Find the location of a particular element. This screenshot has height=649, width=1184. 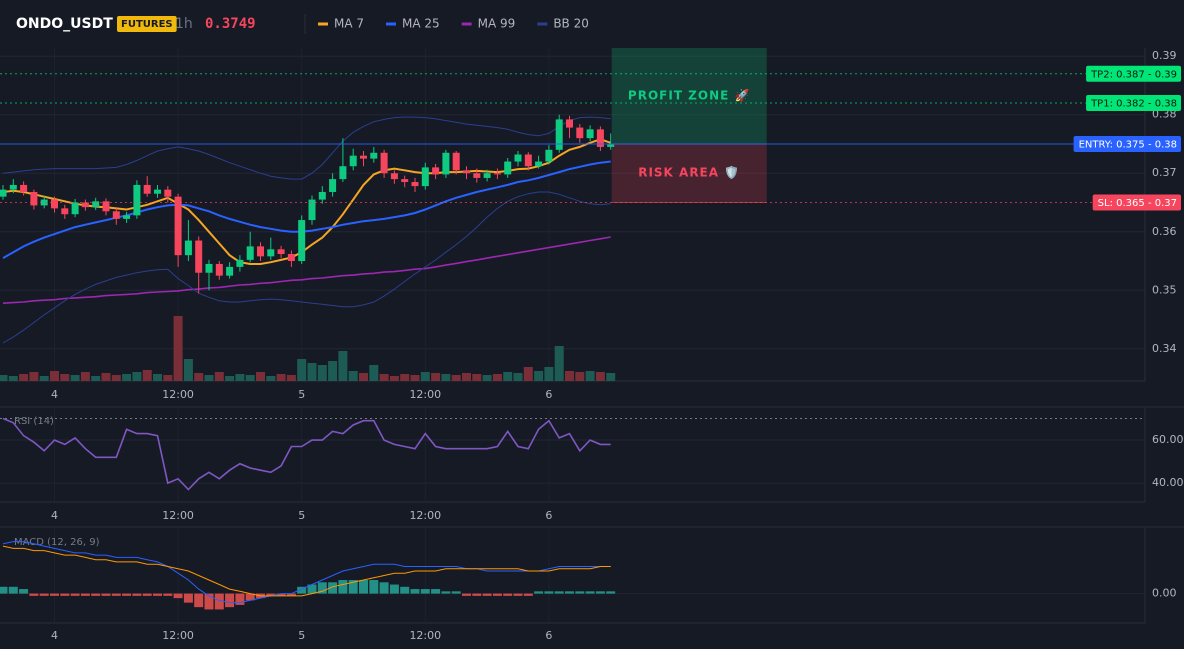

y-tick-label: 0.35 is located at coordinates (1164, 289).